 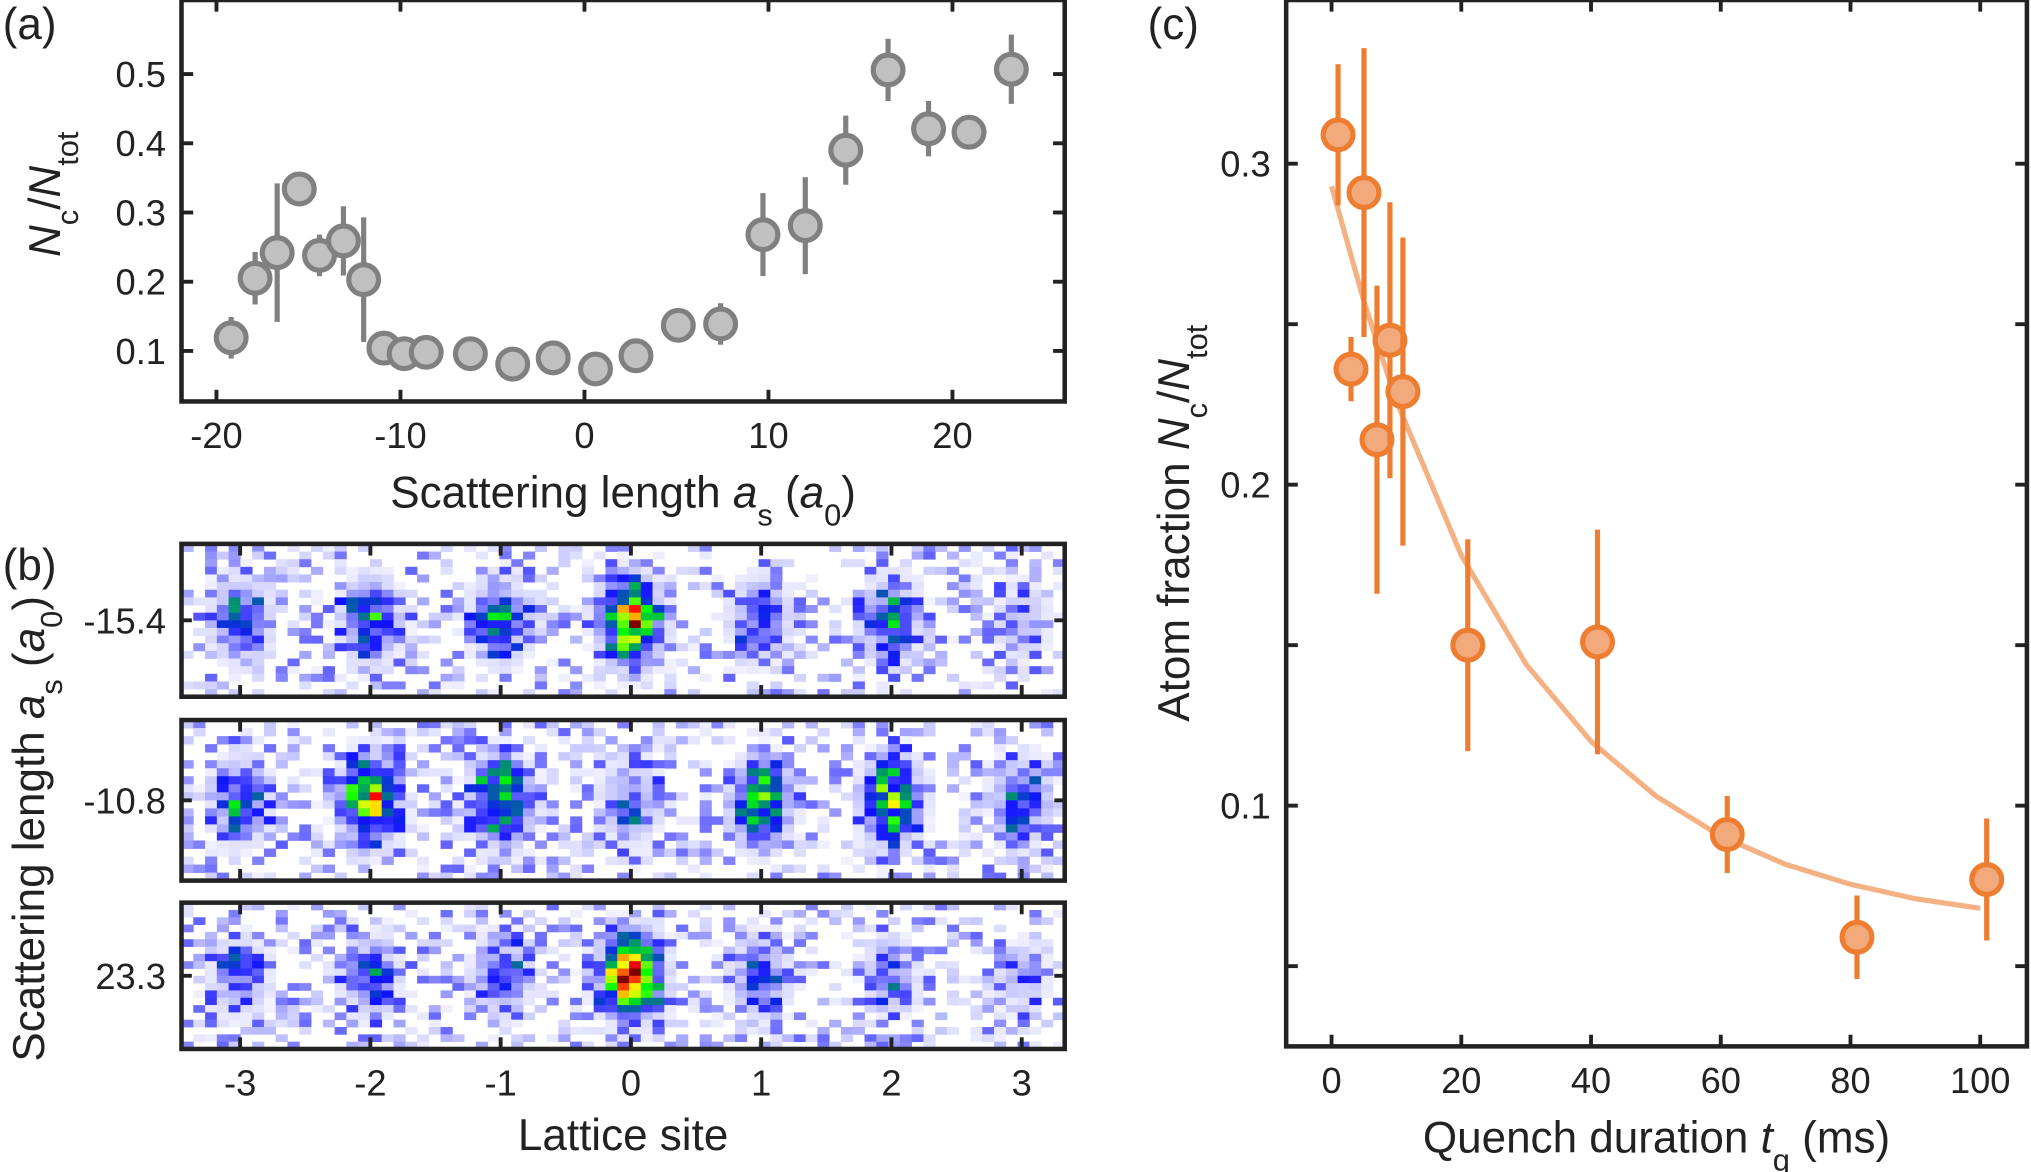 What do you see at coordinates (561, 493) in the screenshot?
I see `label-part: Scattering length` at bounding box center [561, 493].